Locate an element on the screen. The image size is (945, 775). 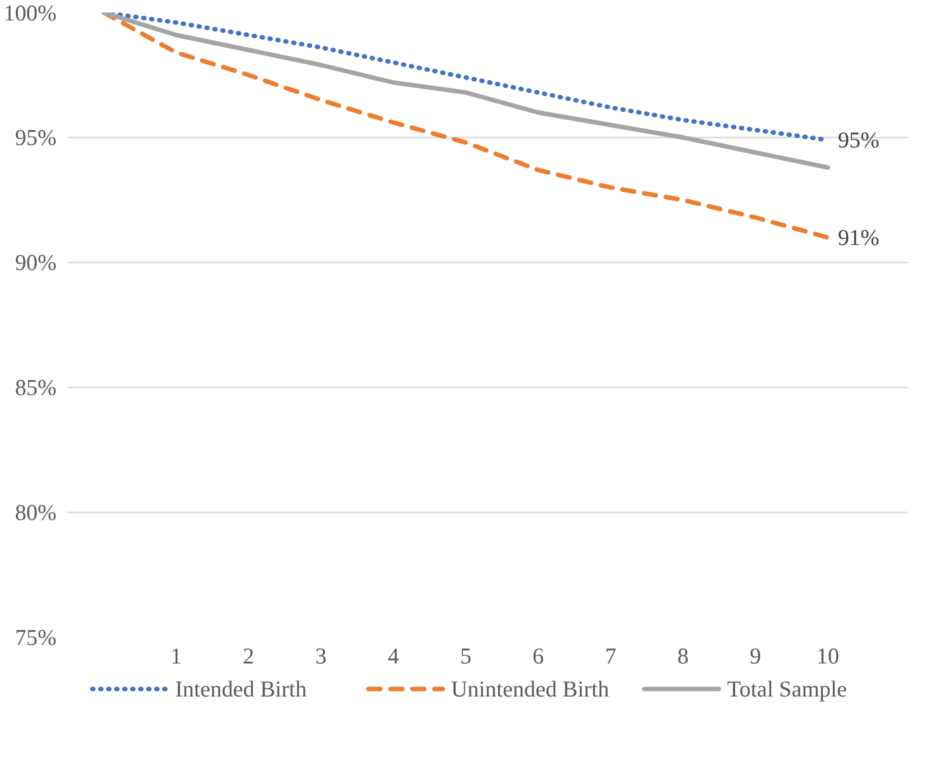
x-tick-label: 5 is located at coordinates (466, 656).